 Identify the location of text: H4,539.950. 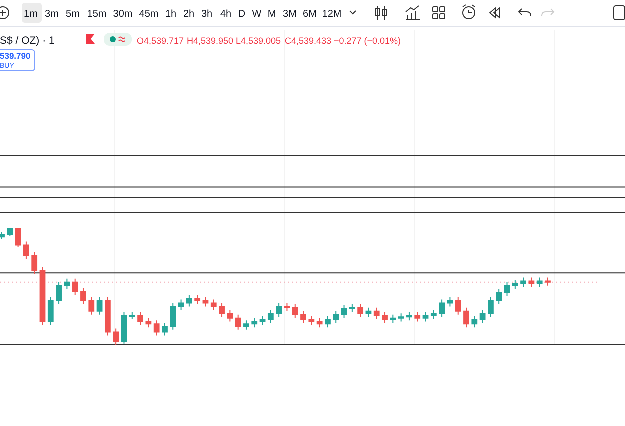
(210, 41).